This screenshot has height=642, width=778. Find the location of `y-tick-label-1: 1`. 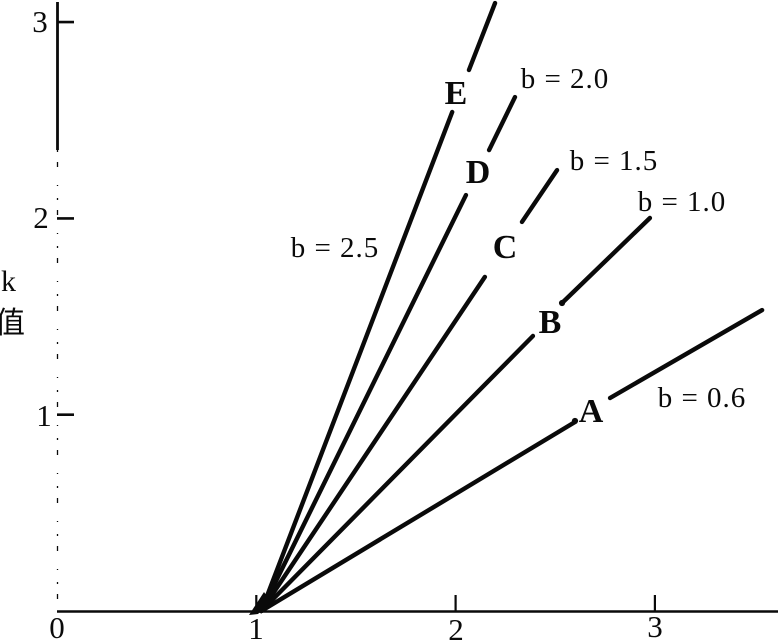

y-tick-label-1: 1 is located at coordinates (44, 415).